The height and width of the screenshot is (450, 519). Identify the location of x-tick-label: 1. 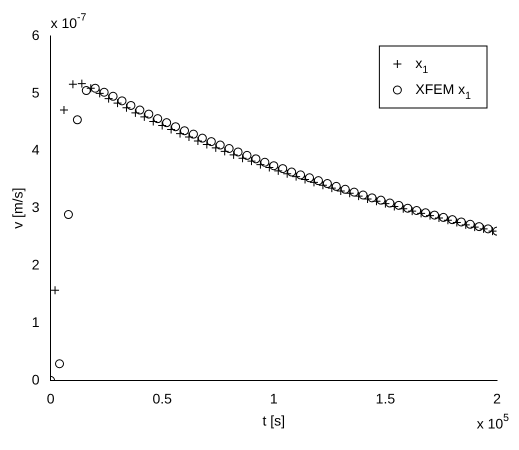
(274, 398).